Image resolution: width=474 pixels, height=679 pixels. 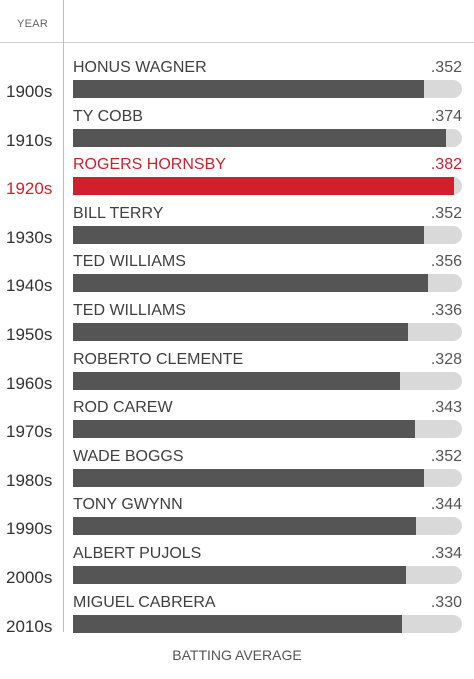 I want to click on batting-average-value-label: .334, so click(x=446, y=553).